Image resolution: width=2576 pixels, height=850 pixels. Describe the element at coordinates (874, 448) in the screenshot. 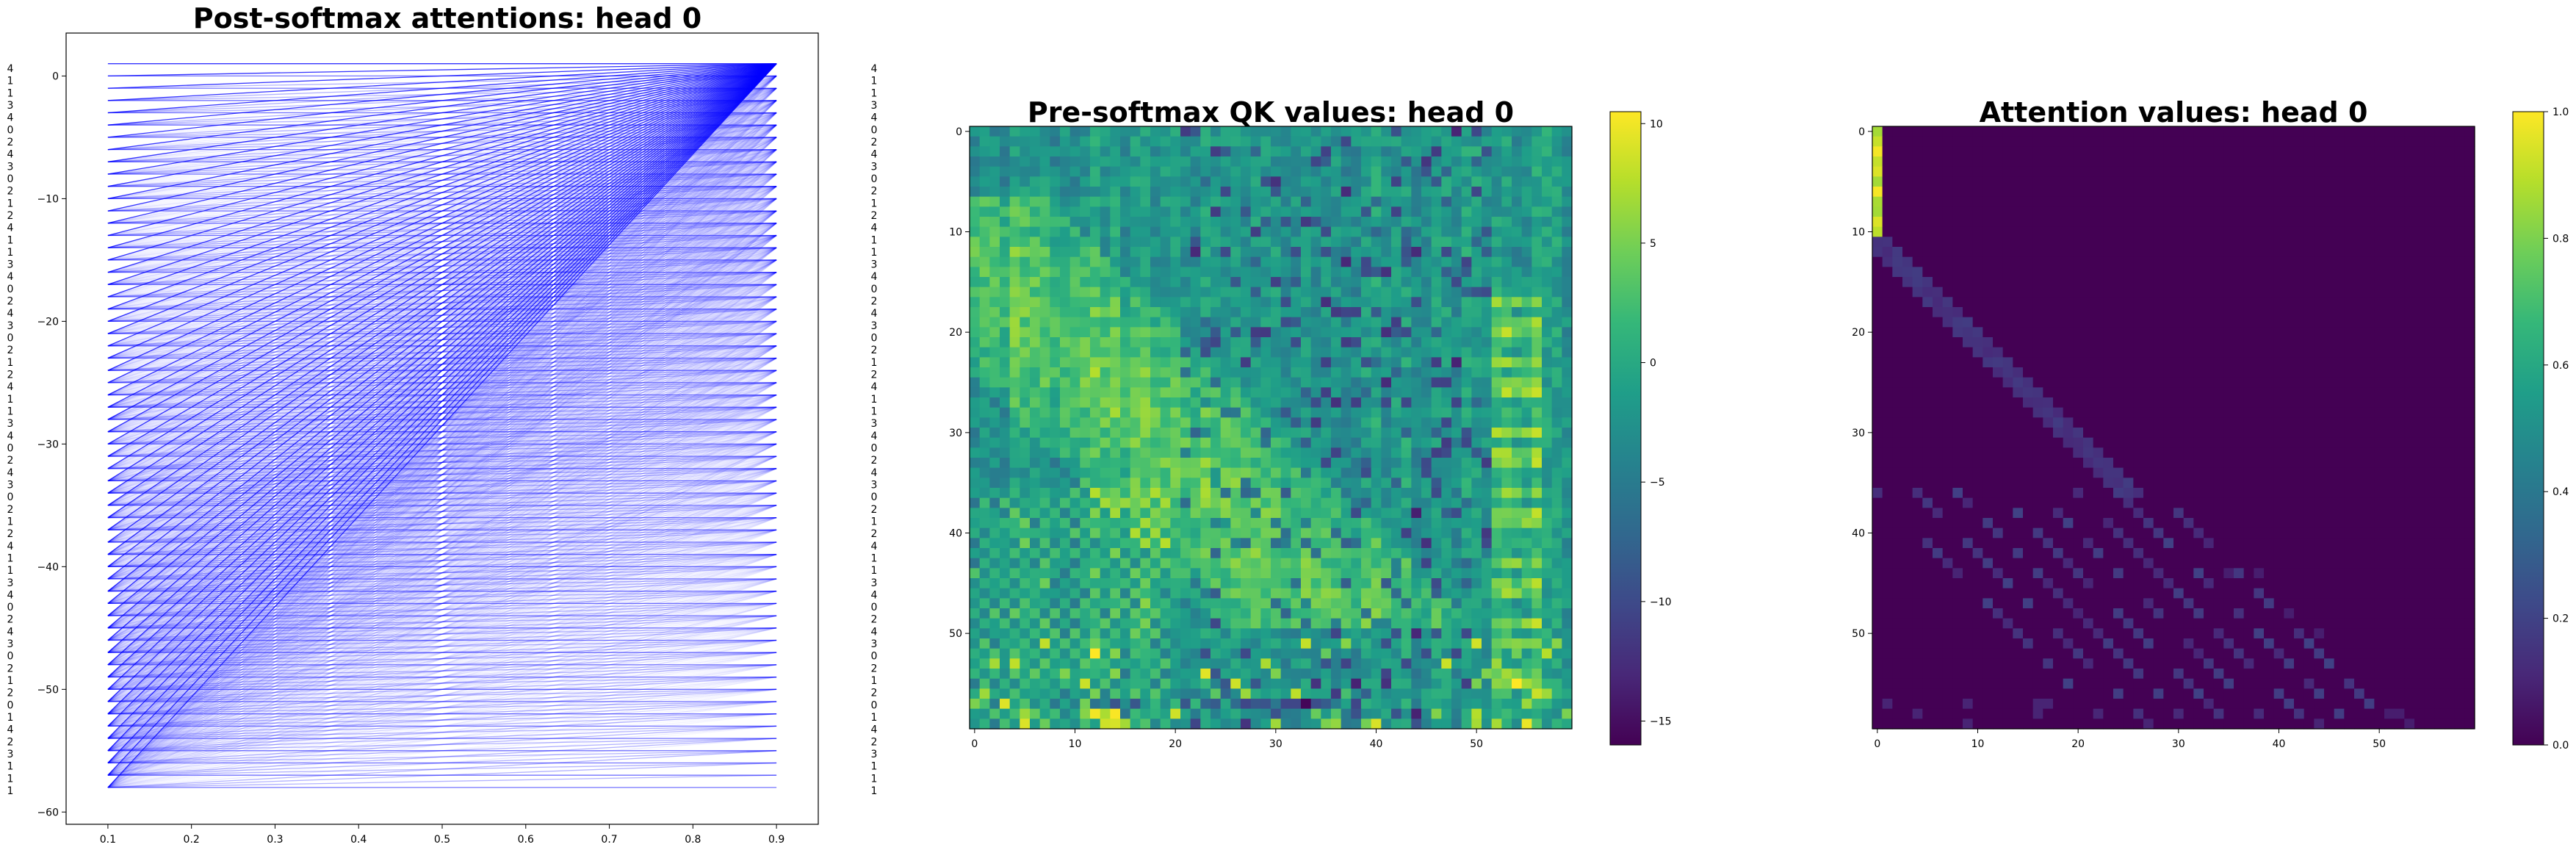

I see `right-token-label: 0` at that location.